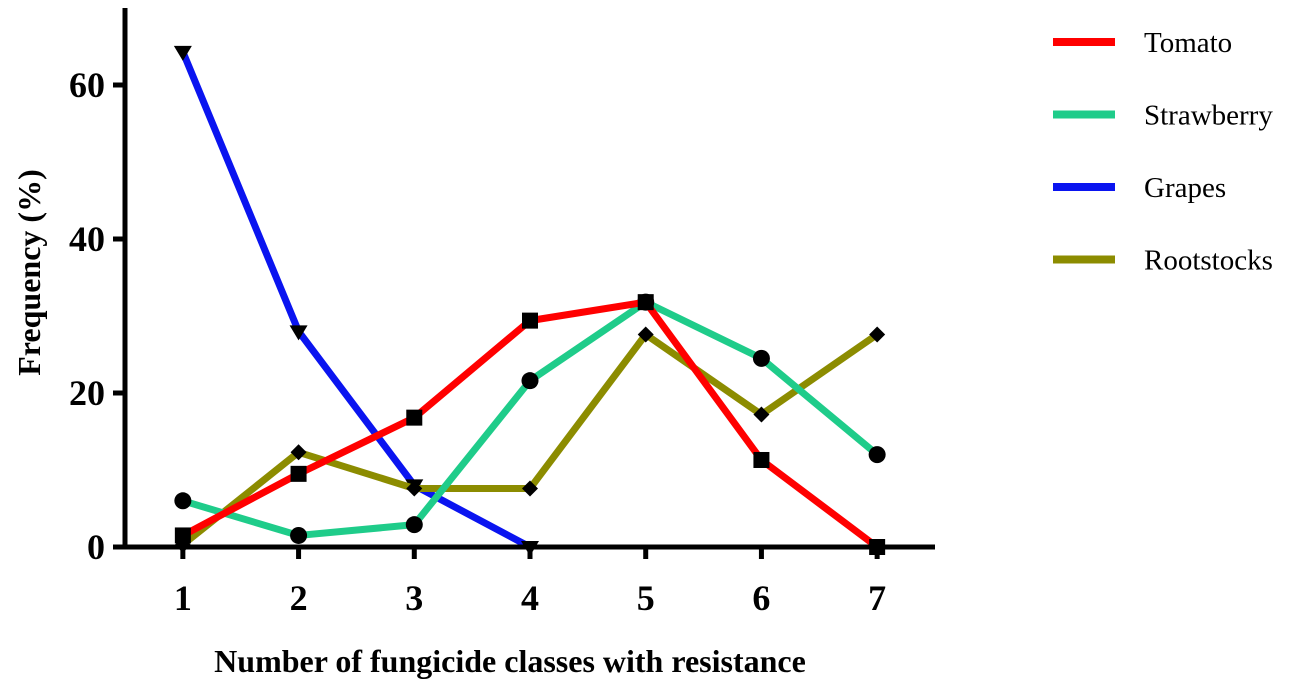 The image size is (1299, 685). I want to click on x-tick-label: 2, so click(299, 598).